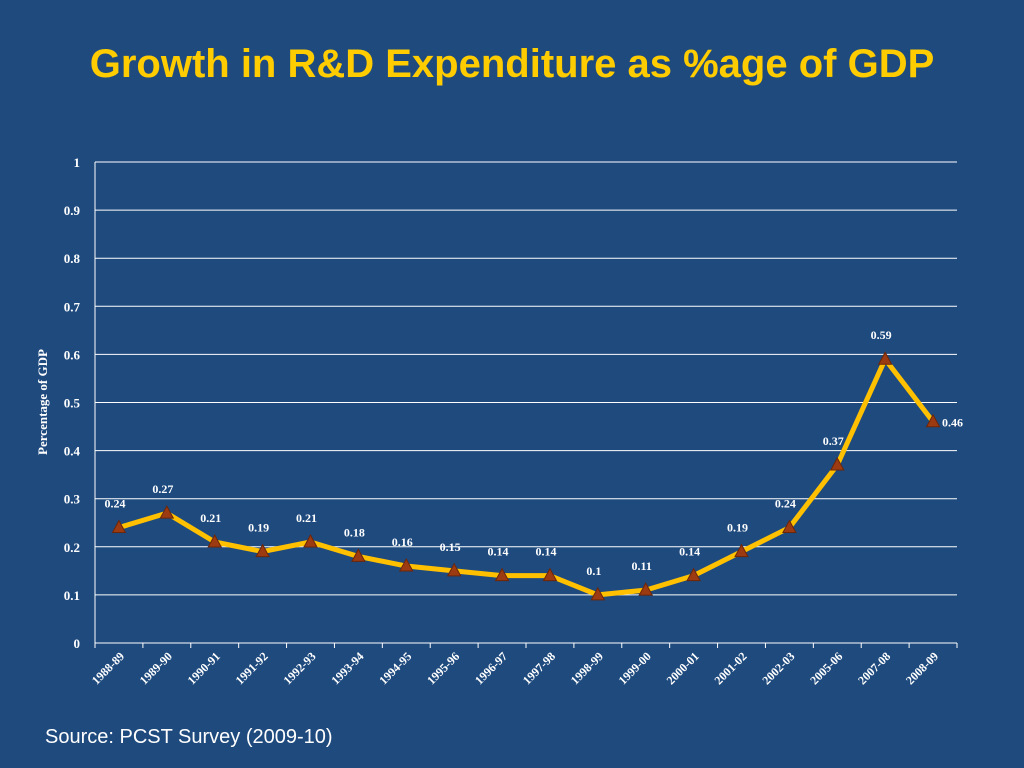 The width and height of the screenshot is (1024, 768). What do you see at coordinates (347, 668) in the screenshot?
I see `x-tick-label: 1993-94` at bounding box center [347, 668].